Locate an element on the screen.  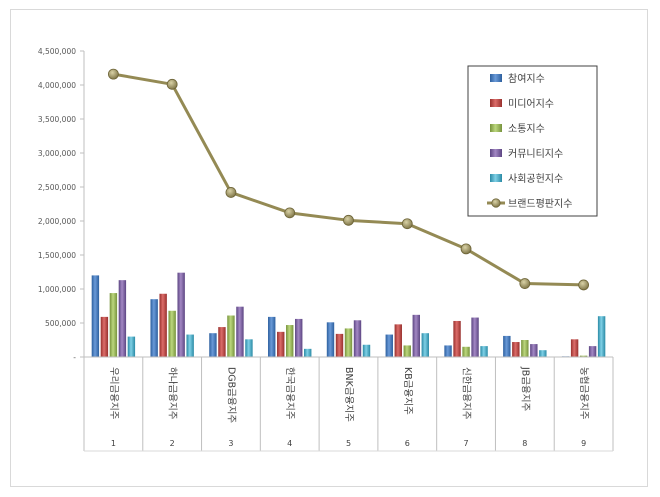
x-index-label: 4 is located at coordinates (289, 443).